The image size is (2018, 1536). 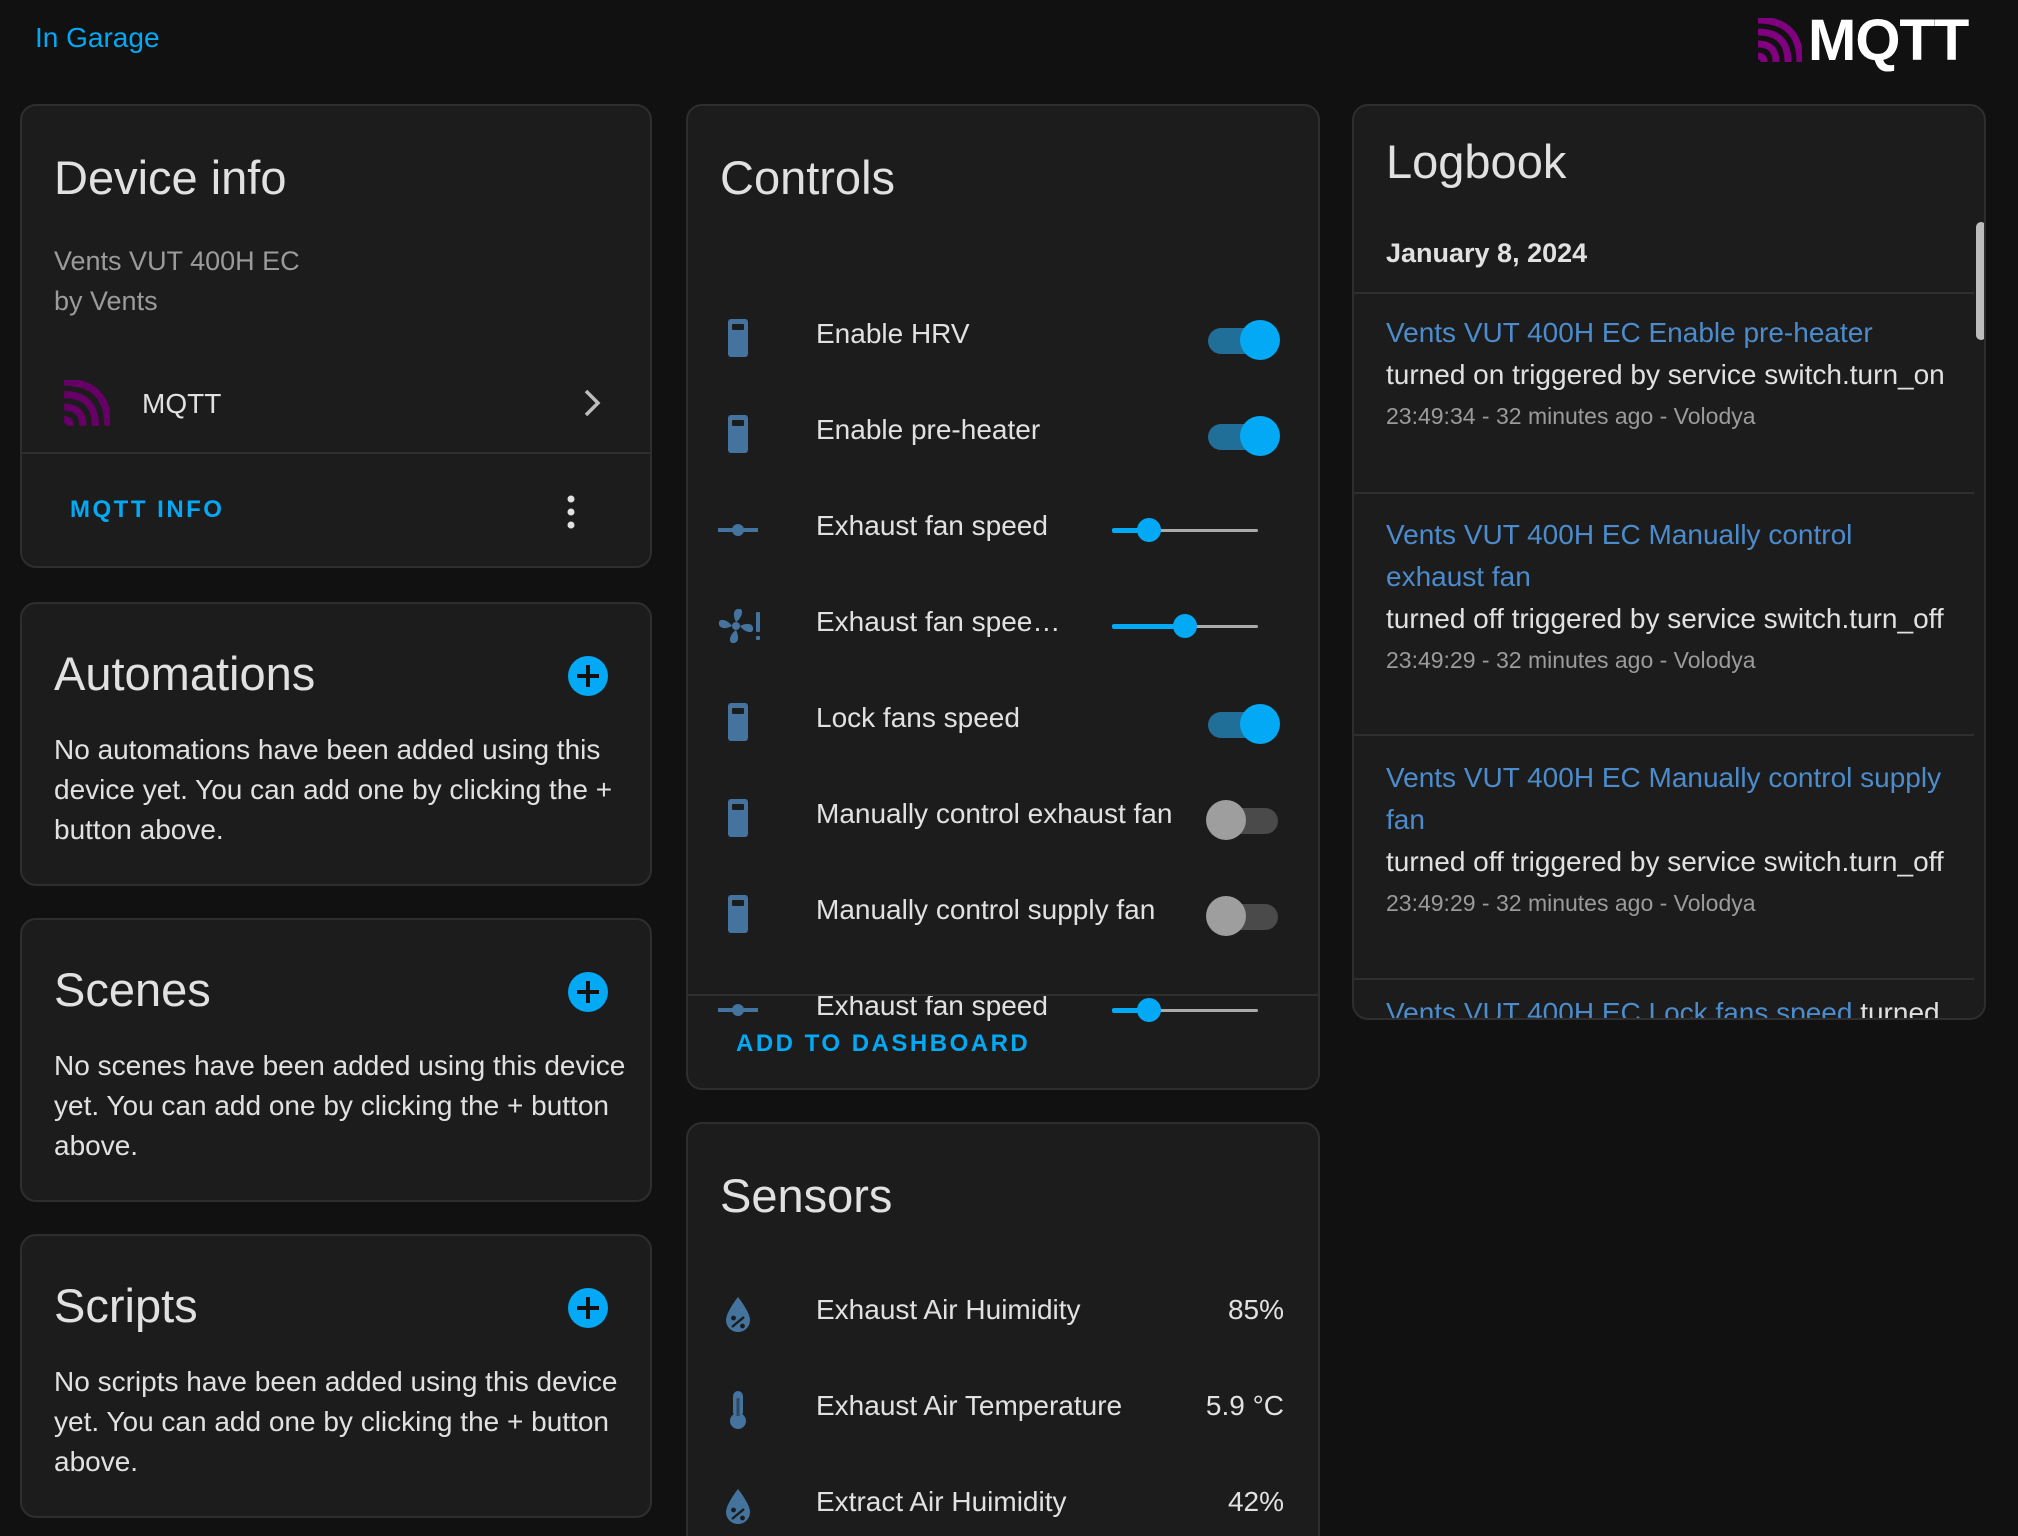 I want to click on thermometer-icon, so click(x=738, y=1410).